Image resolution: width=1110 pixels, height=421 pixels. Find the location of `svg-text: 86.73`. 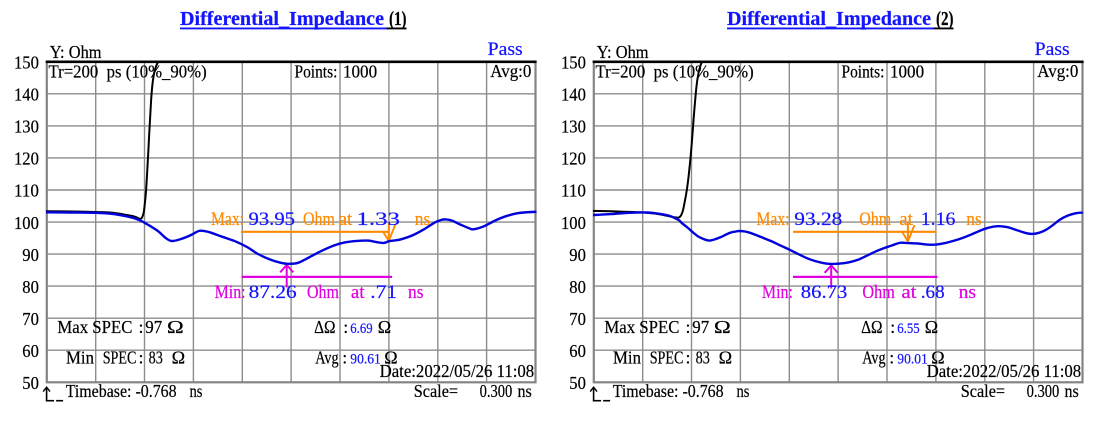

svg-text: 86.73 is located at coordinates (824, 292).